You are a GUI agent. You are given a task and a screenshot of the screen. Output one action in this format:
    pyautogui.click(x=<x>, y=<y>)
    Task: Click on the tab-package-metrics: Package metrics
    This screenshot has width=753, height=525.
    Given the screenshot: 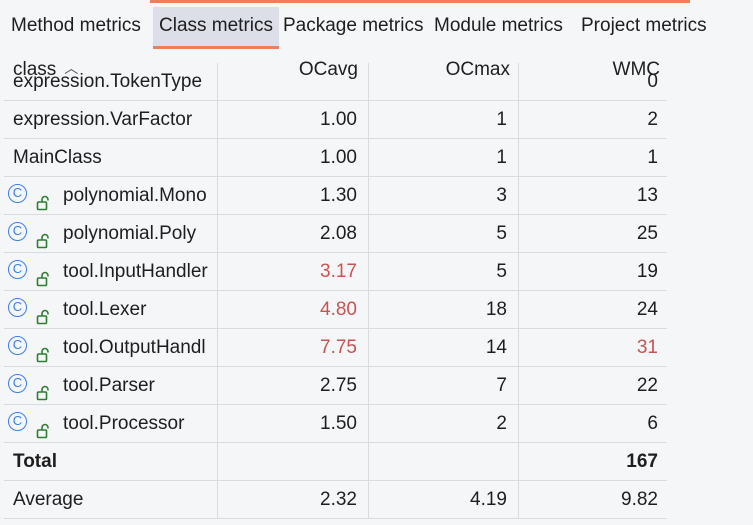 What is the action you would take?
    pyautogui.click(x=353, y=25)
    